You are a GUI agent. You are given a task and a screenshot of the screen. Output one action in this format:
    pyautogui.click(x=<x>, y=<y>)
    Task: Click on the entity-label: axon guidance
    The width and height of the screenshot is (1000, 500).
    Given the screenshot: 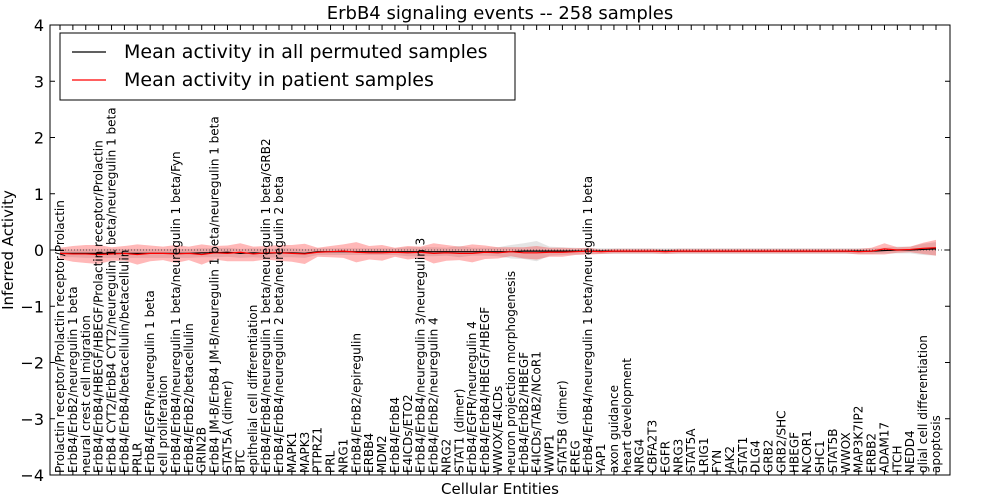 What is the action you would take?
    pyautogui.click(x=614, y=429)
    